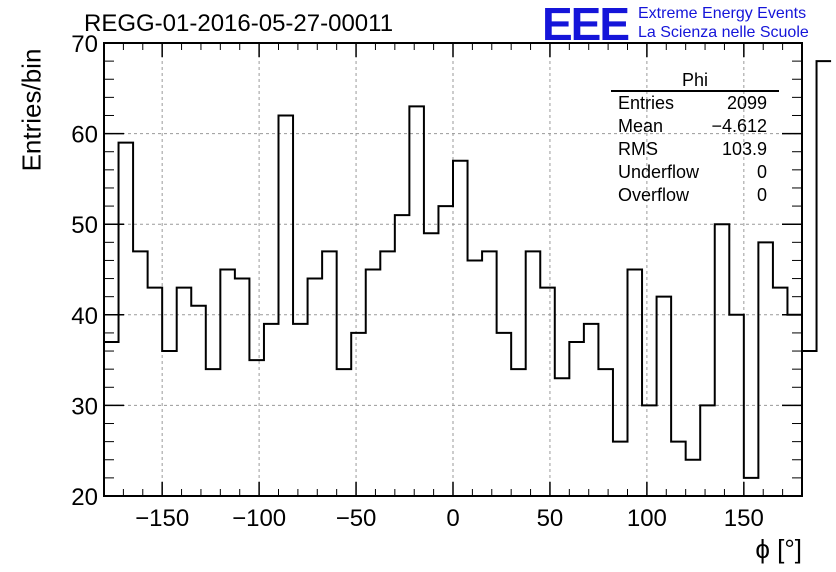 Image resolution: width=836 pixels, height=572 pixels. I want to click on x-tick-label: 100, so click(647, 518).